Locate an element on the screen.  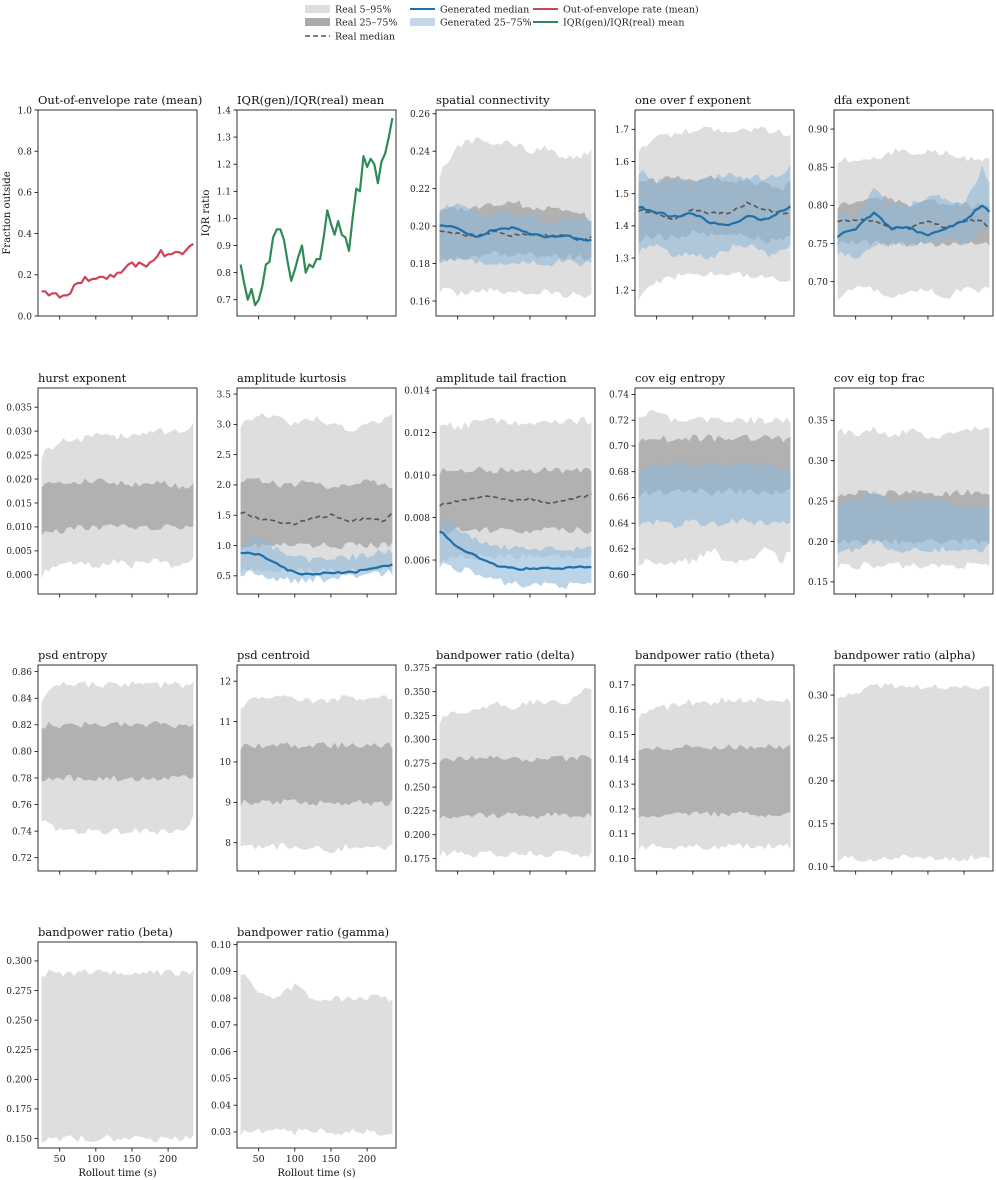
chart-panel: psd centroid 8 9 10 11 12 is located at coordinates (308, 761).